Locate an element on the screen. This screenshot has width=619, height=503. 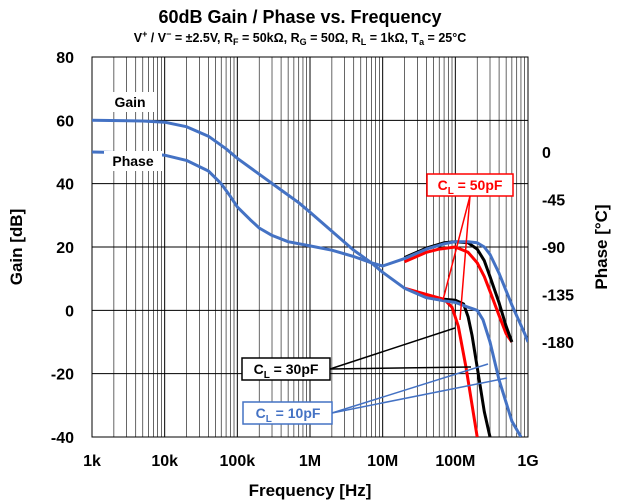
gain-line-cl-50pf is located at coordinates (441, 361).